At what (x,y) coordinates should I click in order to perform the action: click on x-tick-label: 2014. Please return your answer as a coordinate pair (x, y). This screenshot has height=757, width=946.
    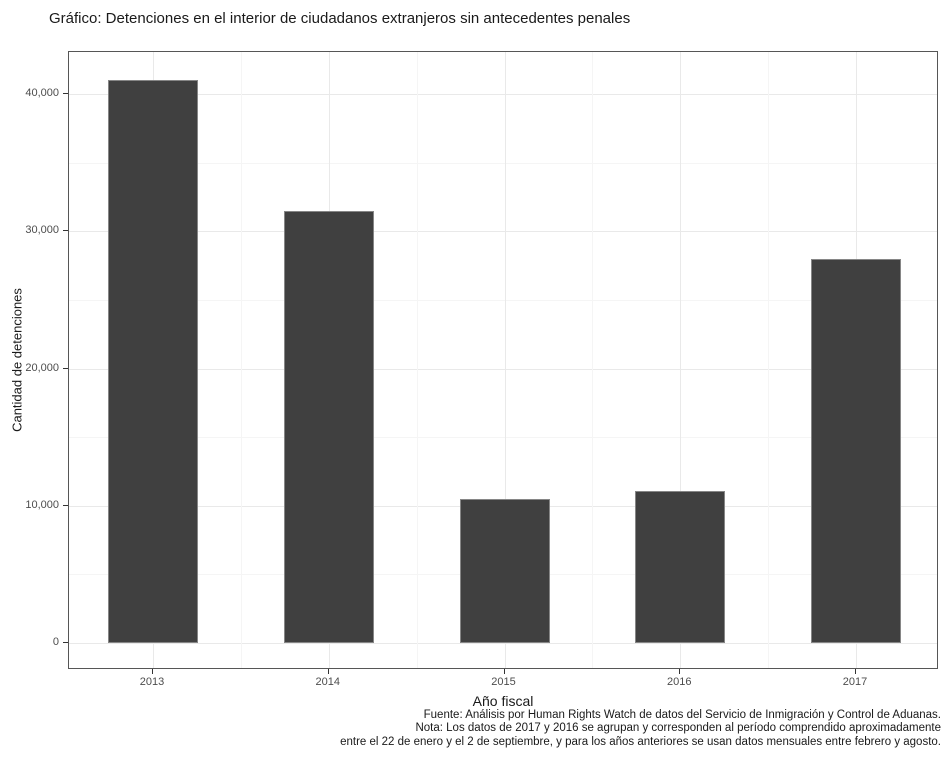
    Looking at the image, I should click on (327, 682).